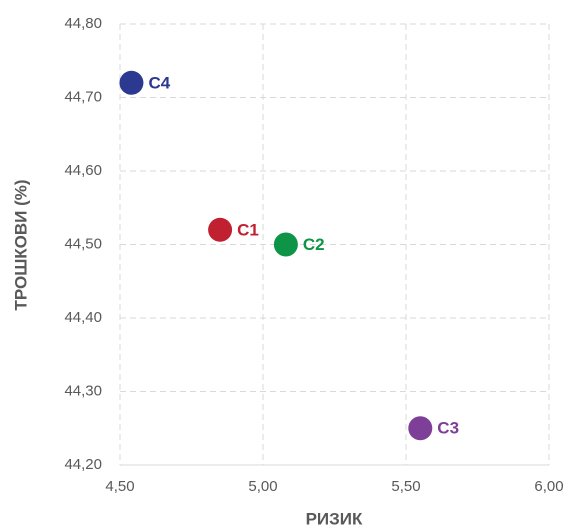 The width and height of the screenshot is (571, 531). Describe the element at coordinates (262, 486) in the screenshot. I see `x-tick-label: 5,00` at that location.